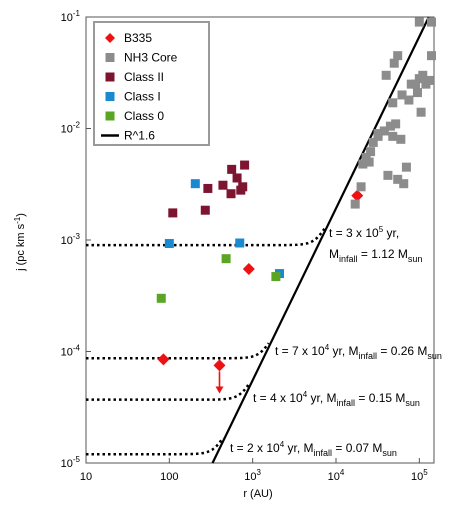 This screenshot has height=513, width=474. What do you see at coordinates (219, 390) in the screenshot?
I see `upper-limit-arrowhead` at bounding box center [219, 390].